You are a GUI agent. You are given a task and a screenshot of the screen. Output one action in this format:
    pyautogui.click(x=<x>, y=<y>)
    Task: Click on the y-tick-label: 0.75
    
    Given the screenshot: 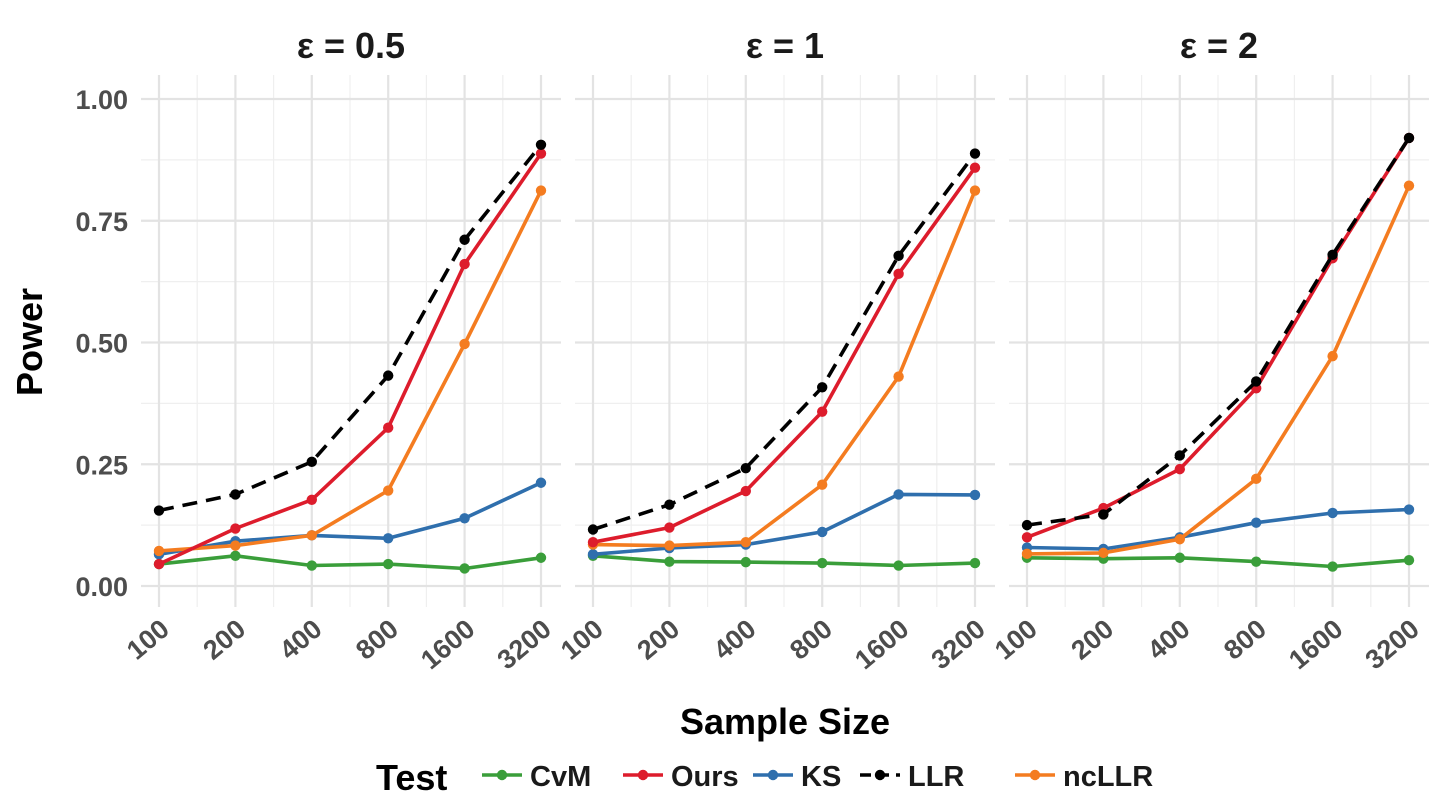 What is the action you would take?
    pyautogui.click(x=101, y=222)
    